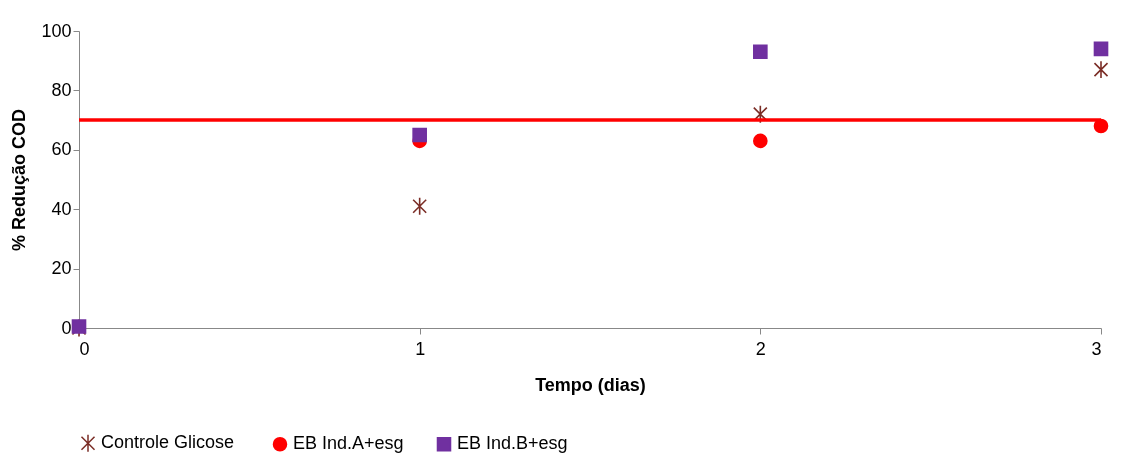 The image size is (1145, 475). What do you see at coordinates (84, 348) in the screenshot?
I see `x-tick-label: 0` at bounding box center [84, 348].